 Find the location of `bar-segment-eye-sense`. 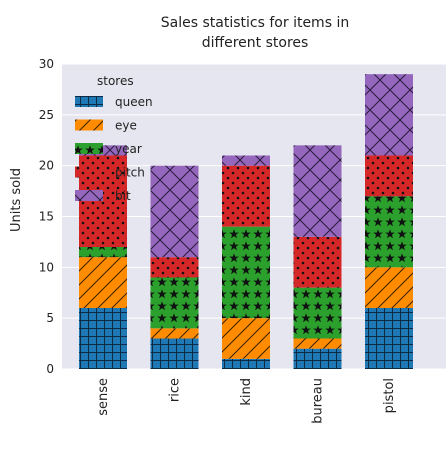

bar-segment-eye-sense is located at coordinates (103, 282).